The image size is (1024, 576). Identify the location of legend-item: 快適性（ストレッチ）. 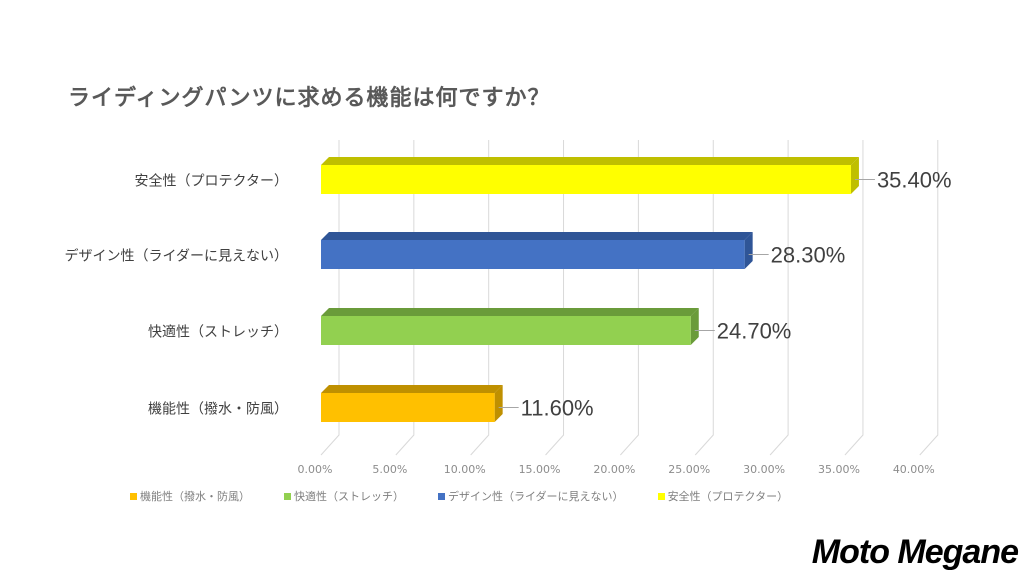
(344, 496).